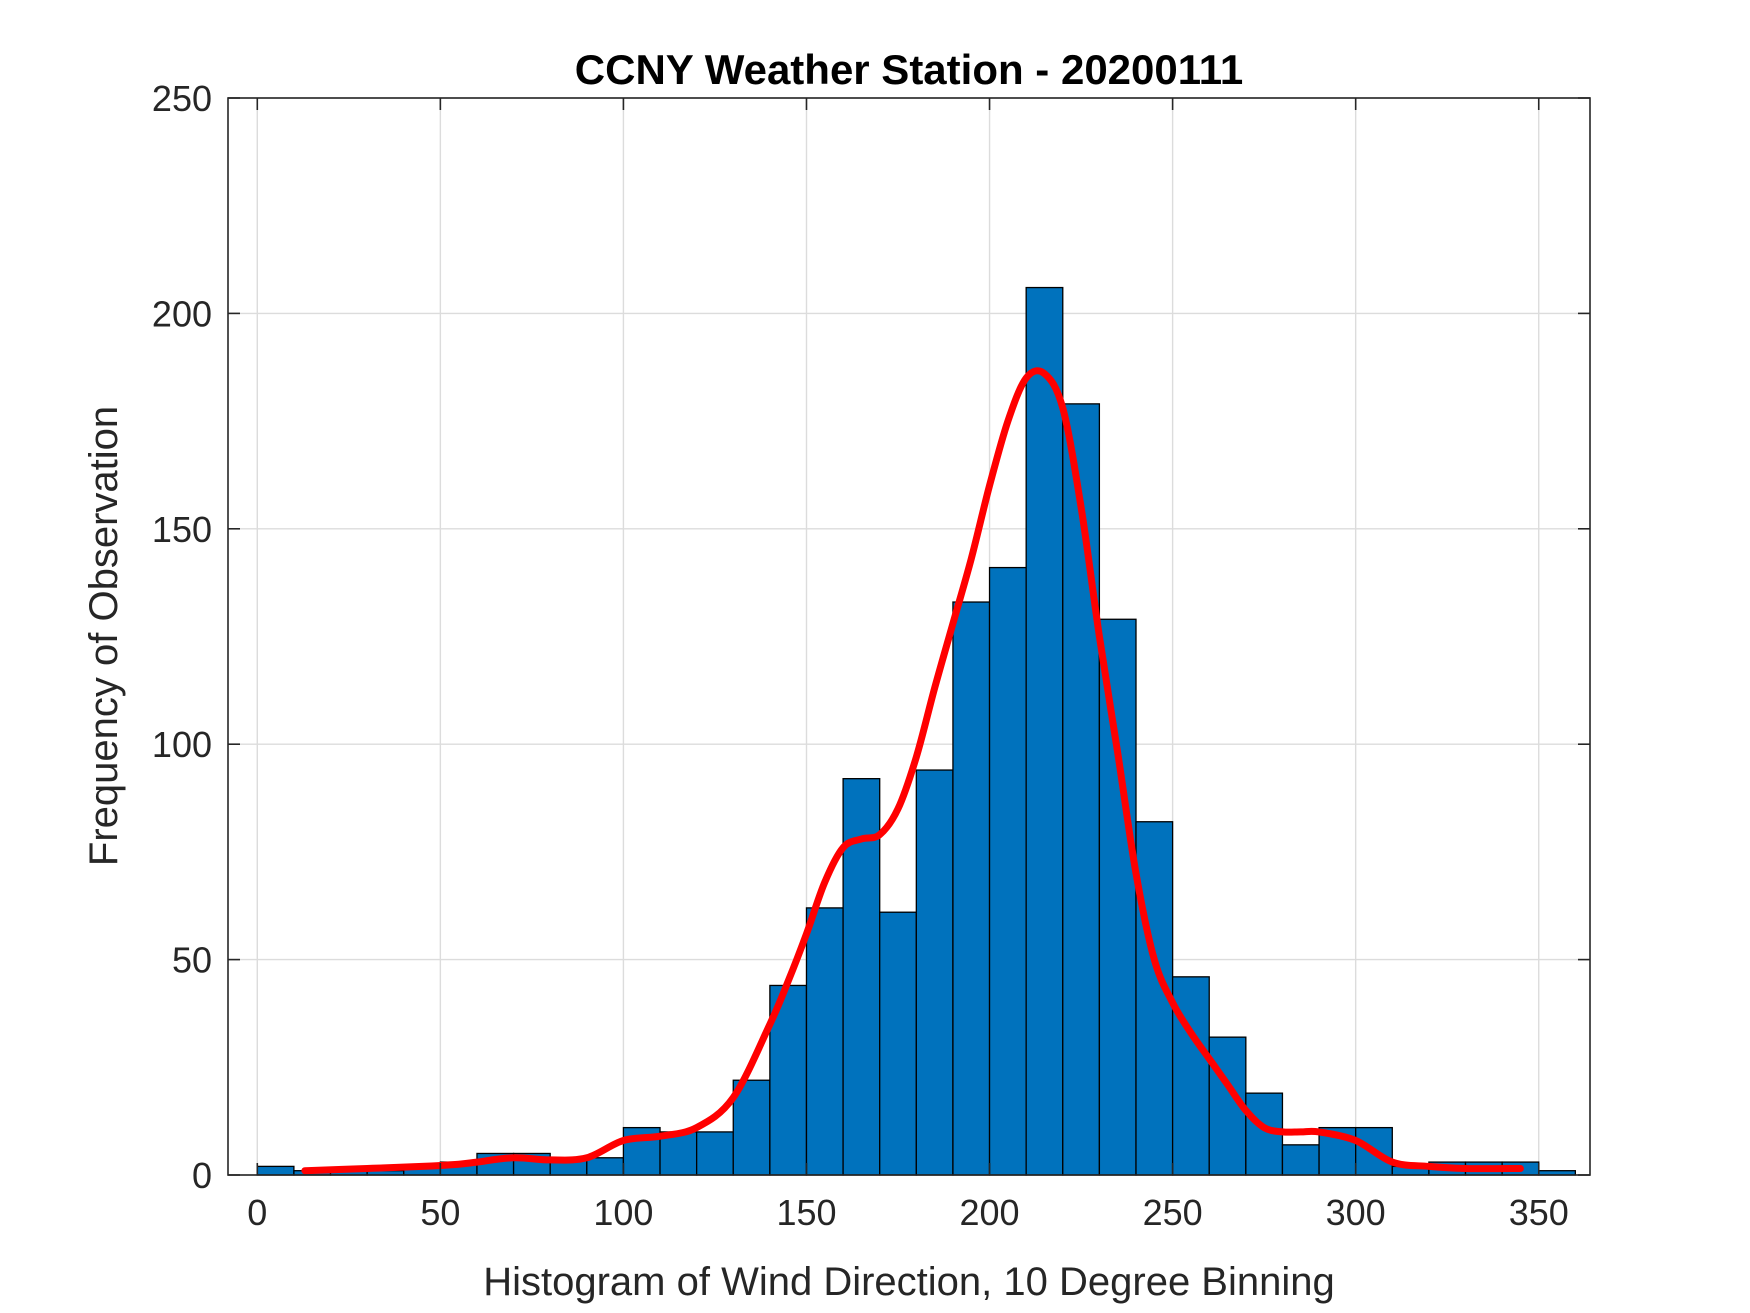  What do you see at coordinates (440, 1212) in the screenshot?
I see `x-tick-label: 50` at bounding box center [440, 1212].